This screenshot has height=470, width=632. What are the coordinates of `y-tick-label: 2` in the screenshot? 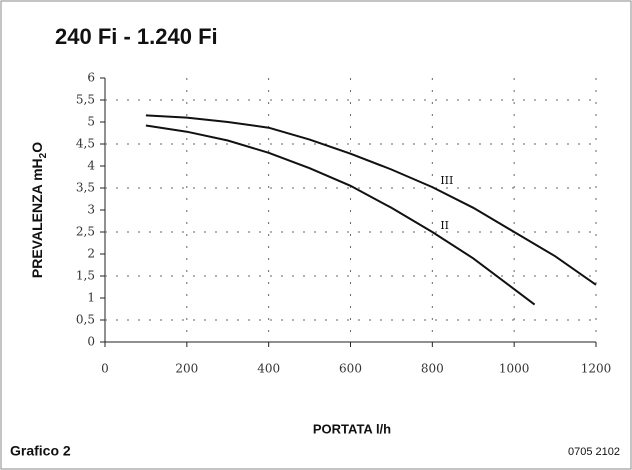 It's located at (91, 254).